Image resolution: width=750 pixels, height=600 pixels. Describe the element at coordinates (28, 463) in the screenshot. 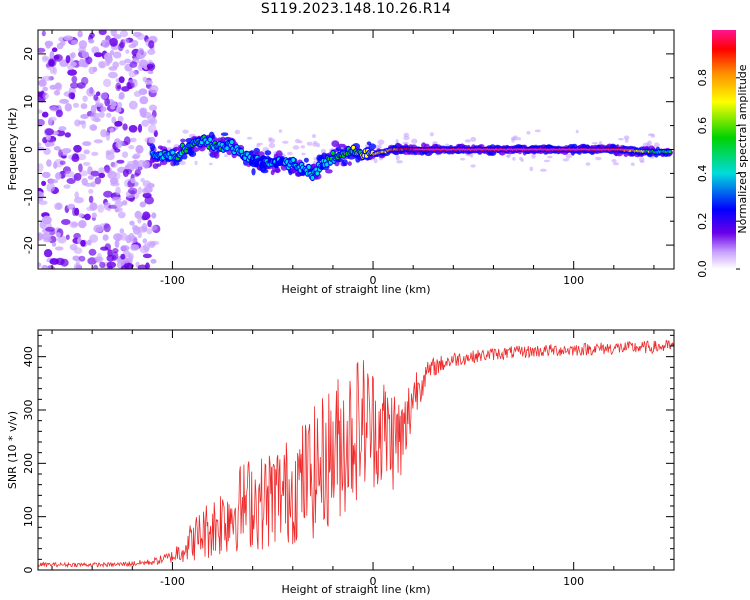

I see `y-tick-label: 200` at that location.